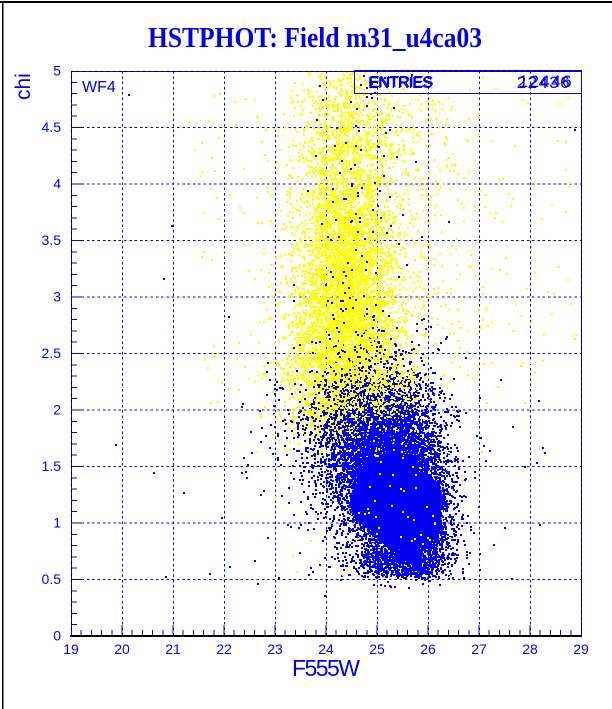 This screenshot has width=612, height=709. What do you see at coordinates (122, 649) in the screenshot?
I see `svg-text: 20` at bounding box center [122, 649].